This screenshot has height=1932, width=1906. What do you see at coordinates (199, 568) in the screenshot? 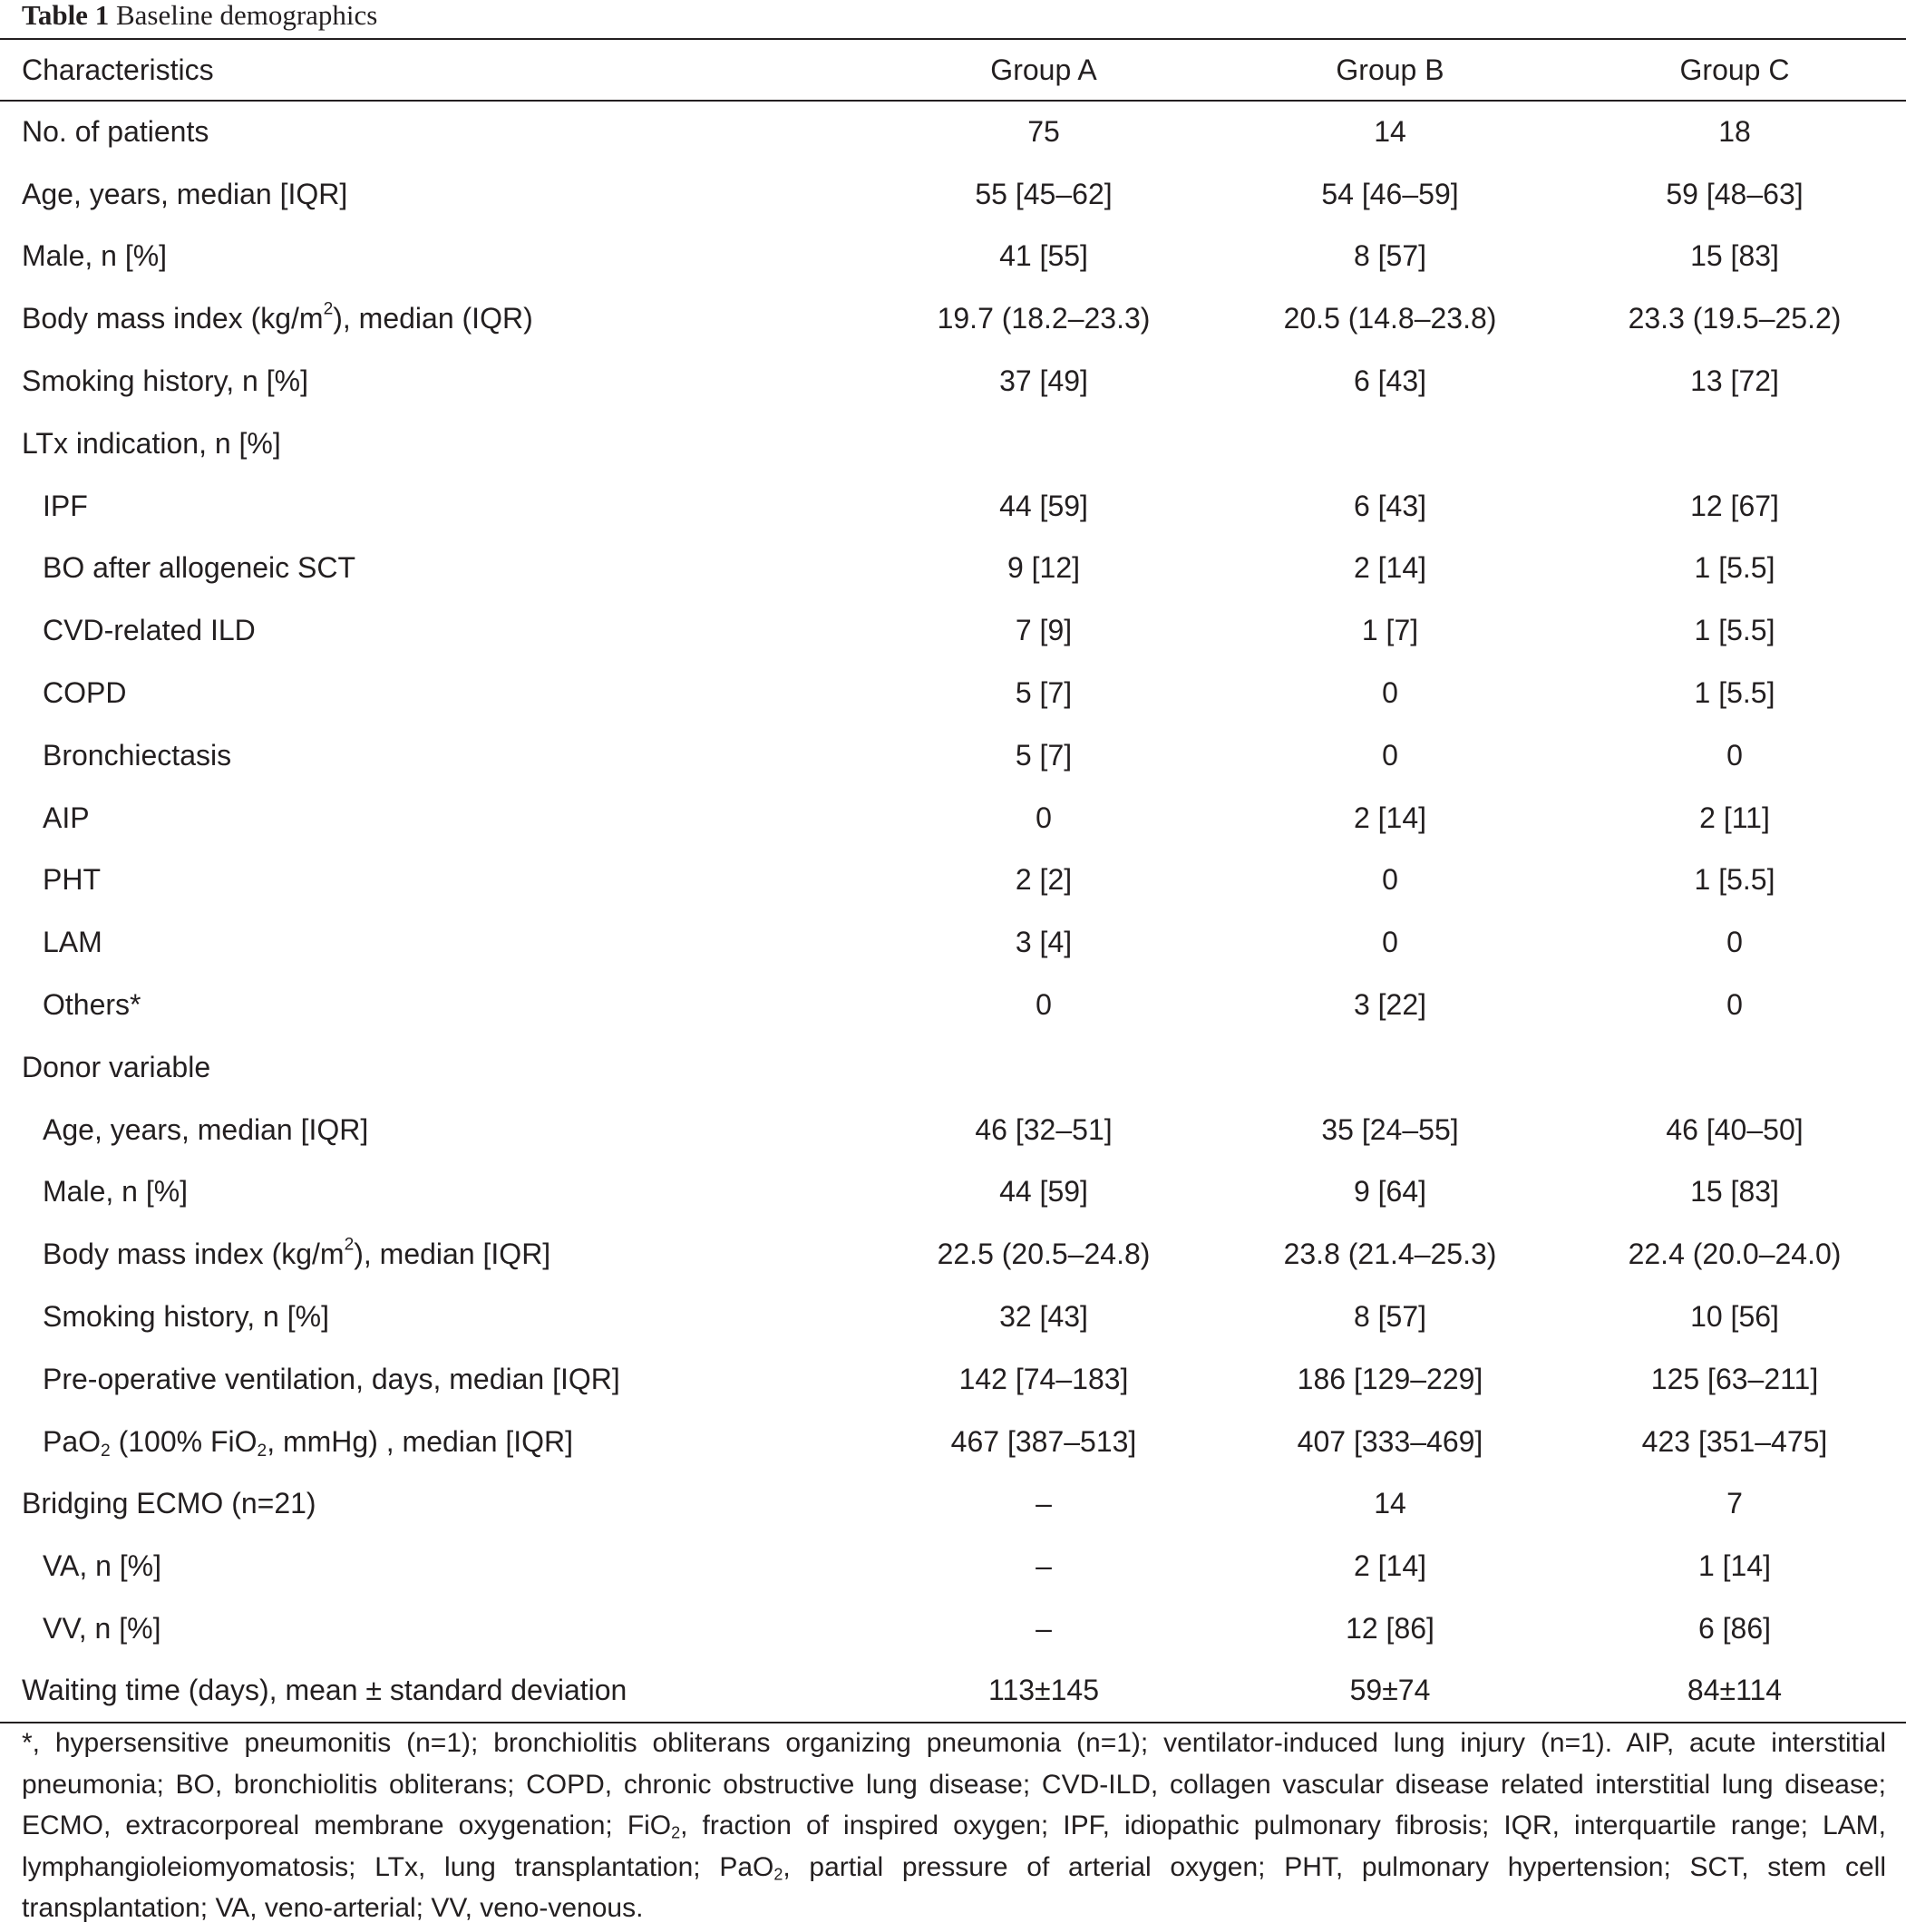
I see `row-label: BO after allogeneic SCT` at bounding box center [199, 568].